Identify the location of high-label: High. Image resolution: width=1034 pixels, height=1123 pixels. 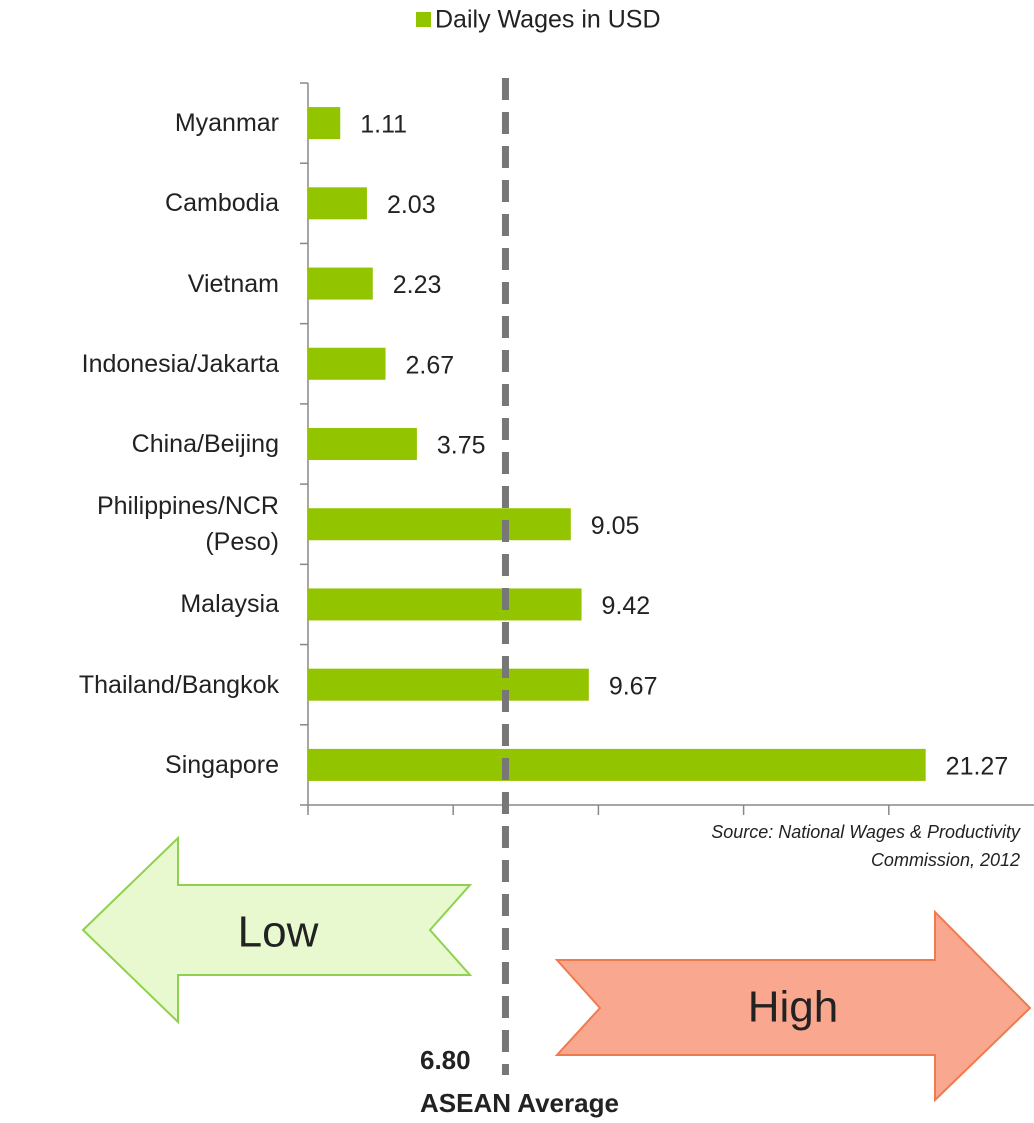
(793, 1007).